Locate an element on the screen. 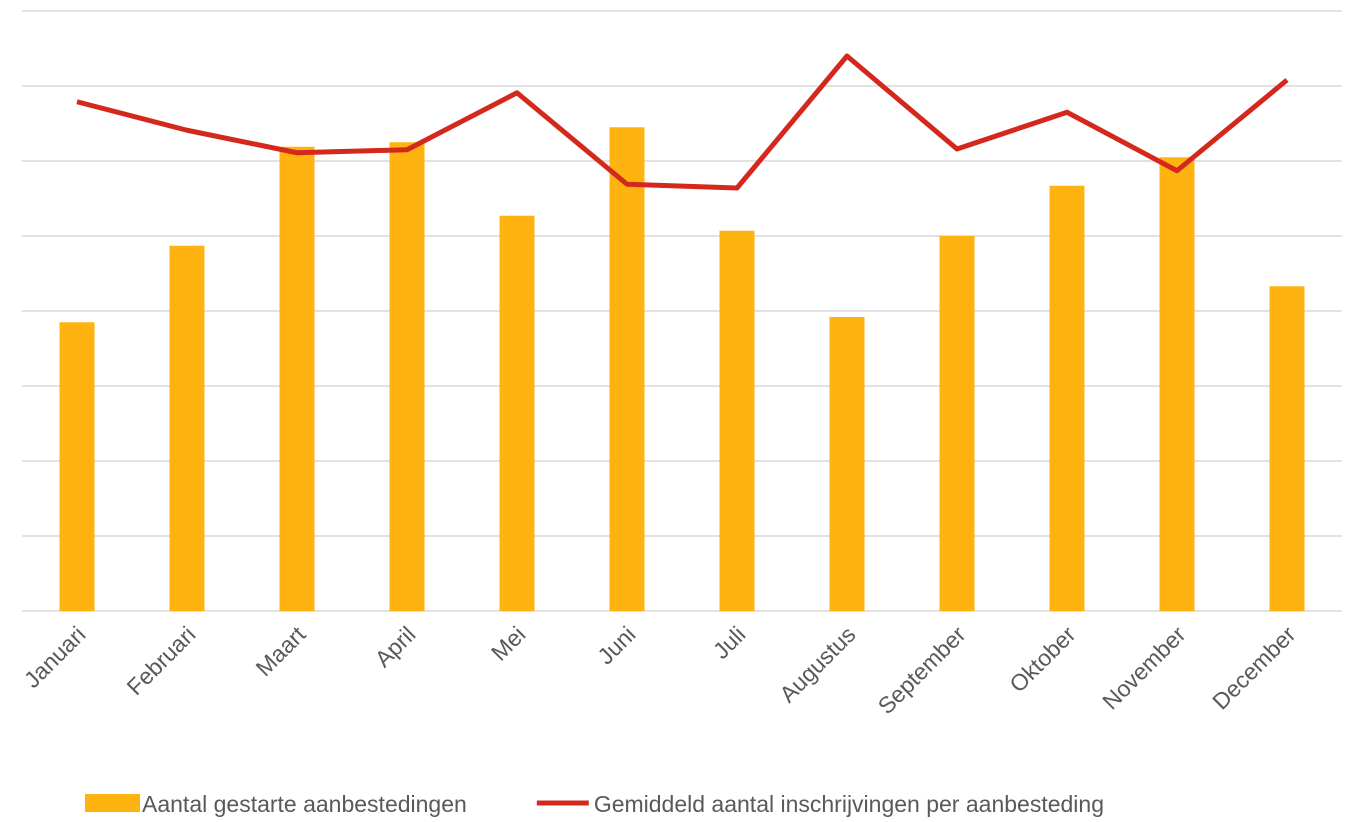 This screenshot has width=1352, height=822. legend-swatch is located at coordinates (112, 803).